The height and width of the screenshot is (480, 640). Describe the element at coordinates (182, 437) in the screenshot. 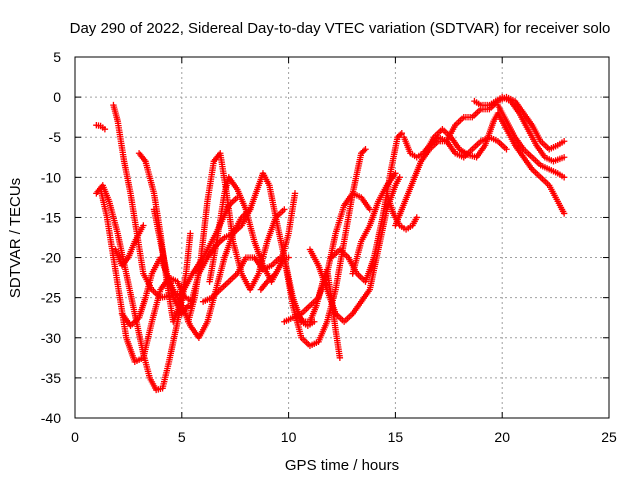

I see `x-tick-label: 5` at that location.